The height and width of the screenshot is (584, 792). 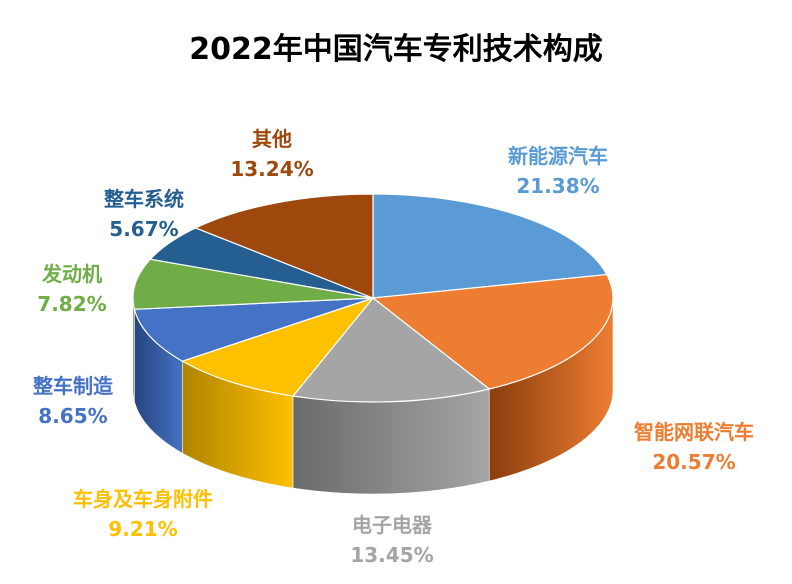 I want to click on chart-title: 2022年中国汽车专利技术构成, so click(x=396, y=49).